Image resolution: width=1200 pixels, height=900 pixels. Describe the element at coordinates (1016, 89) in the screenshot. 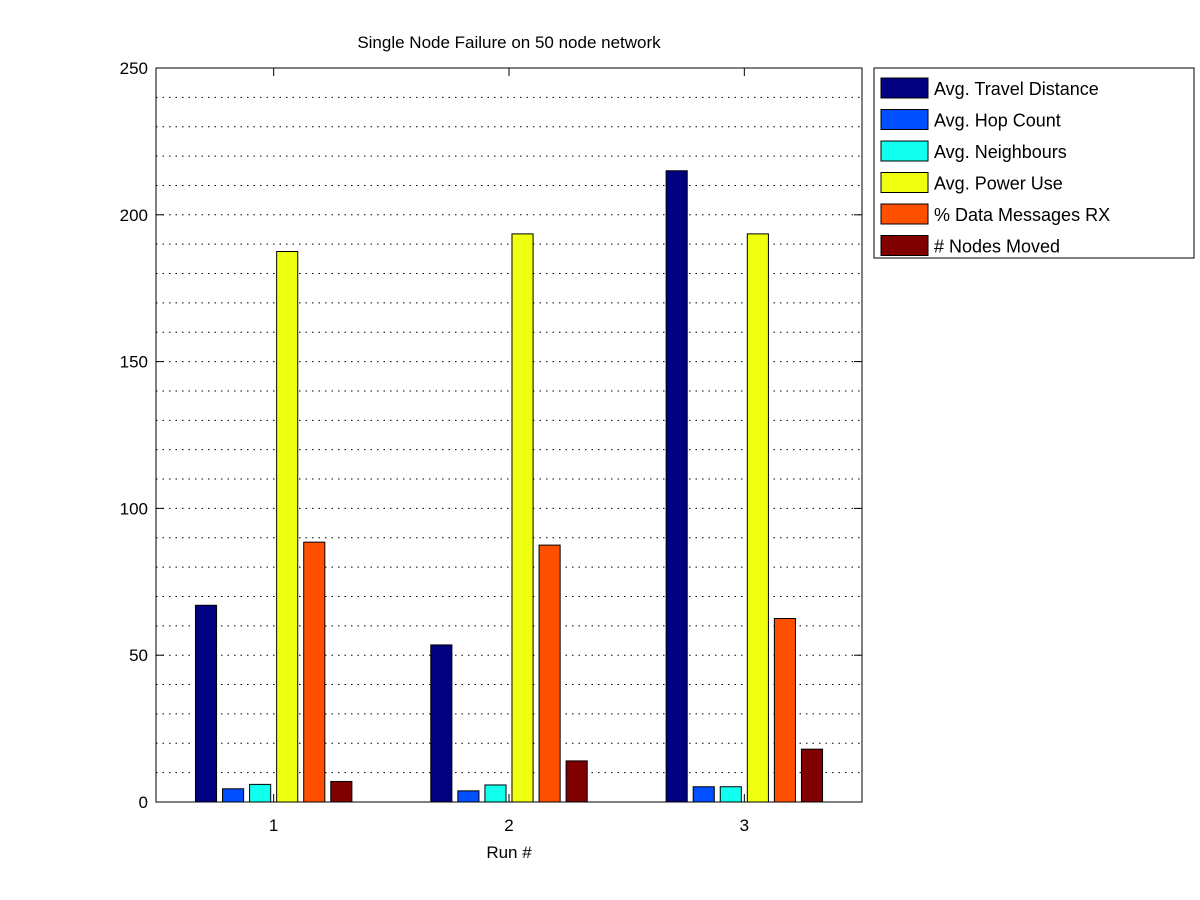

I see `legend-entry: Avg. Travel Distance` at that location.